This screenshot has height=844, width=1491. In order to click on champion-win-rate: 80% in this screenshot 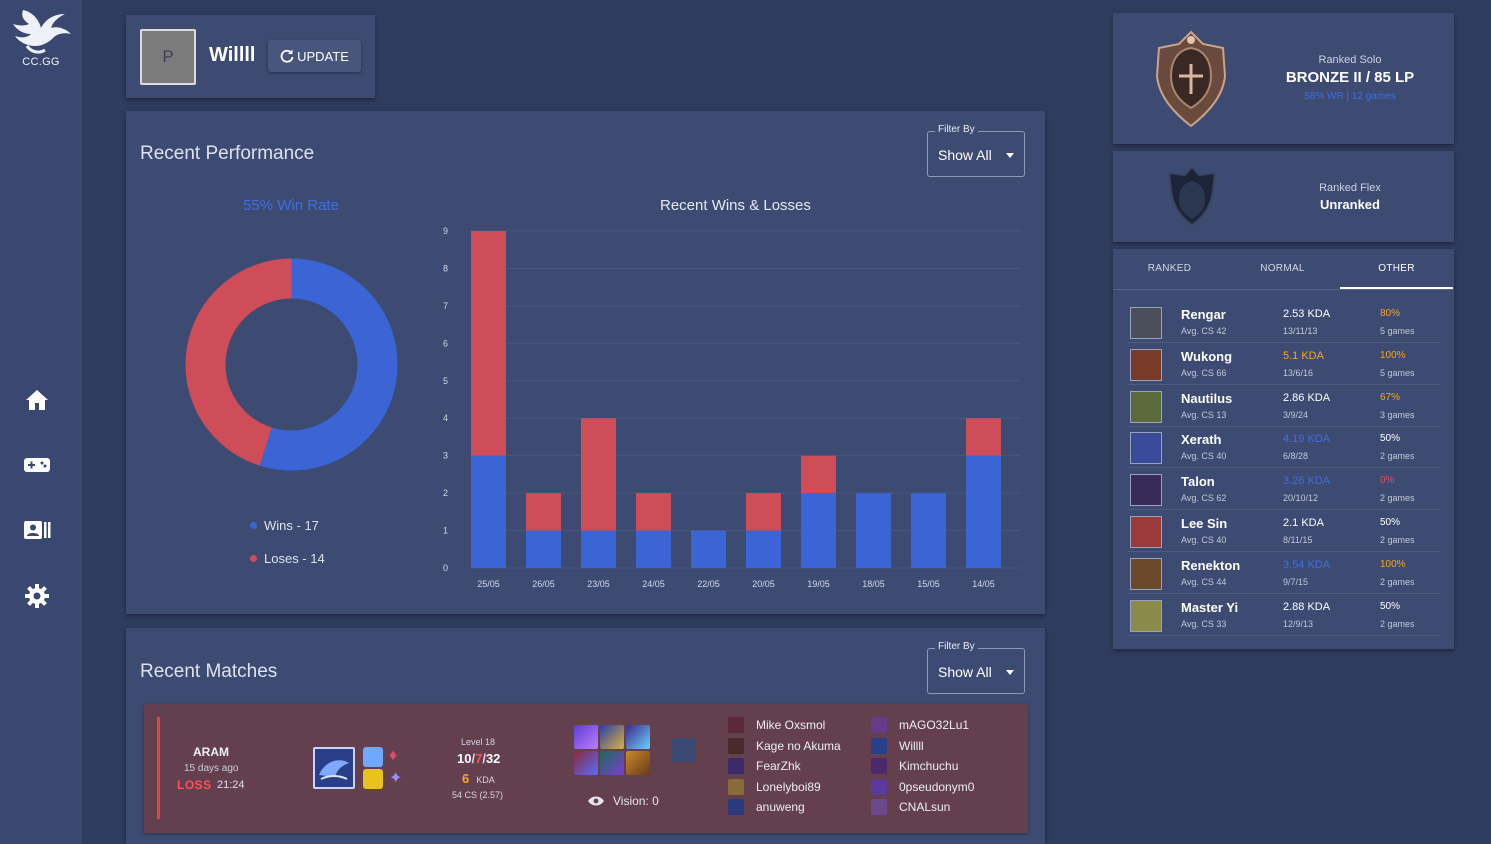, I will do `click(1390, 313)`.